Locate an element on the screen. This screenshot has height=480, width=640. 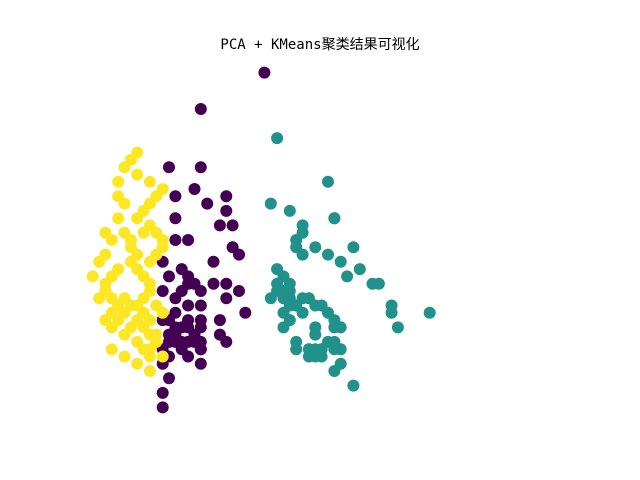
chart-title: PCA + KMeans聚类结果可视化 is located at coordinates (320, 45).